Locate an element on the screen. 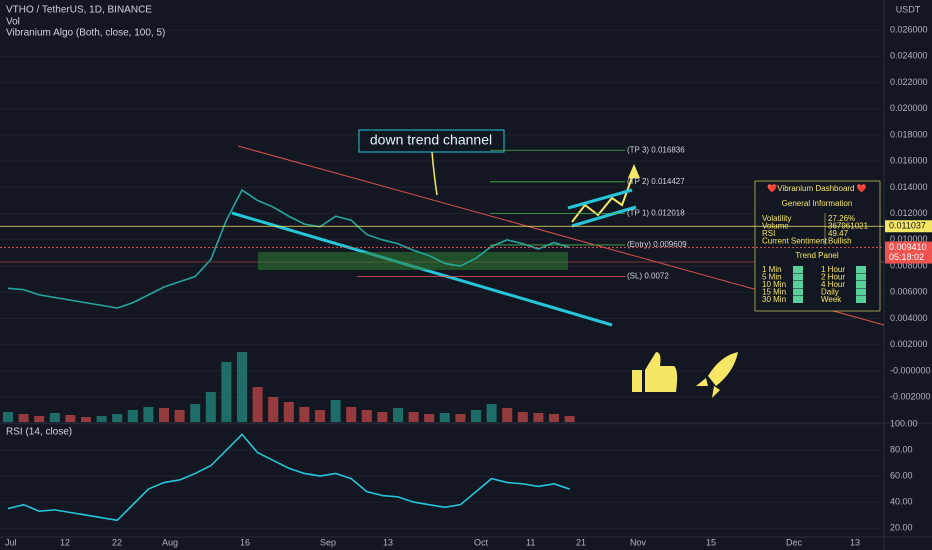  general-title: General Information is located at coordinates (817, 203).